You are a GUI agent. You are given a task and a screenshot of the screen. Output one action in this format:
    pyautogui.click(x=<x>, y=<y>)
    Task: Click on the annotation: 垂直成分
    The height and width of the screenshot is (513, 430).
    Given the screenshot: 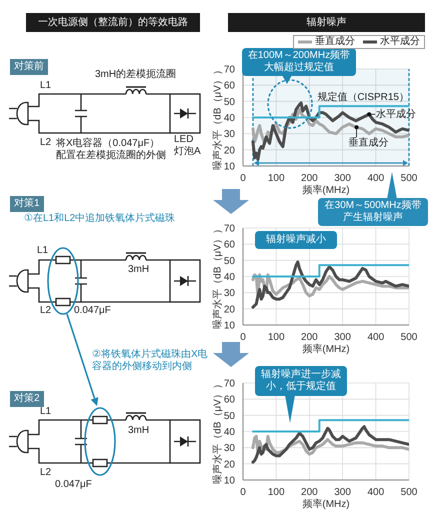 What is the action you would take?
    pyautogui.click(x=368, y=142)
    